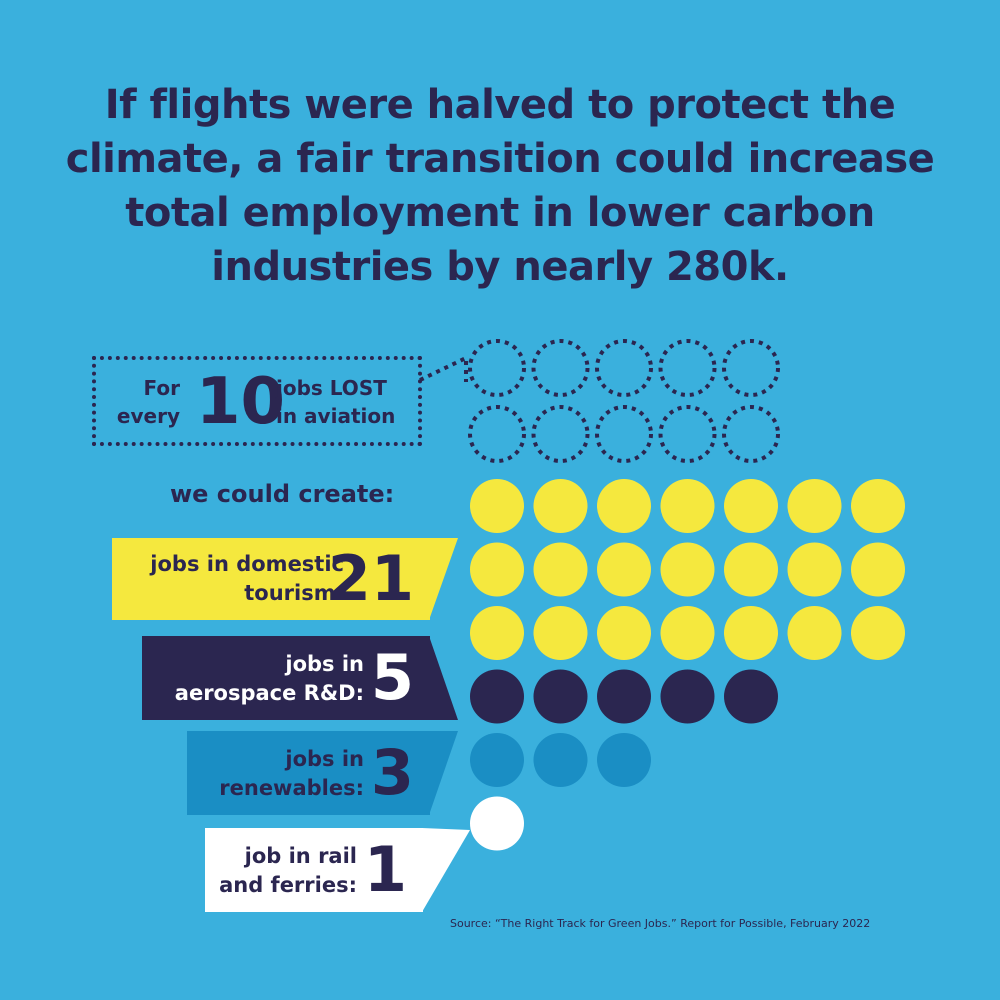 This screenshot has height=1000, width=1000. I want to click on tourism-label-line-2: tourism:, so click(294, 593).